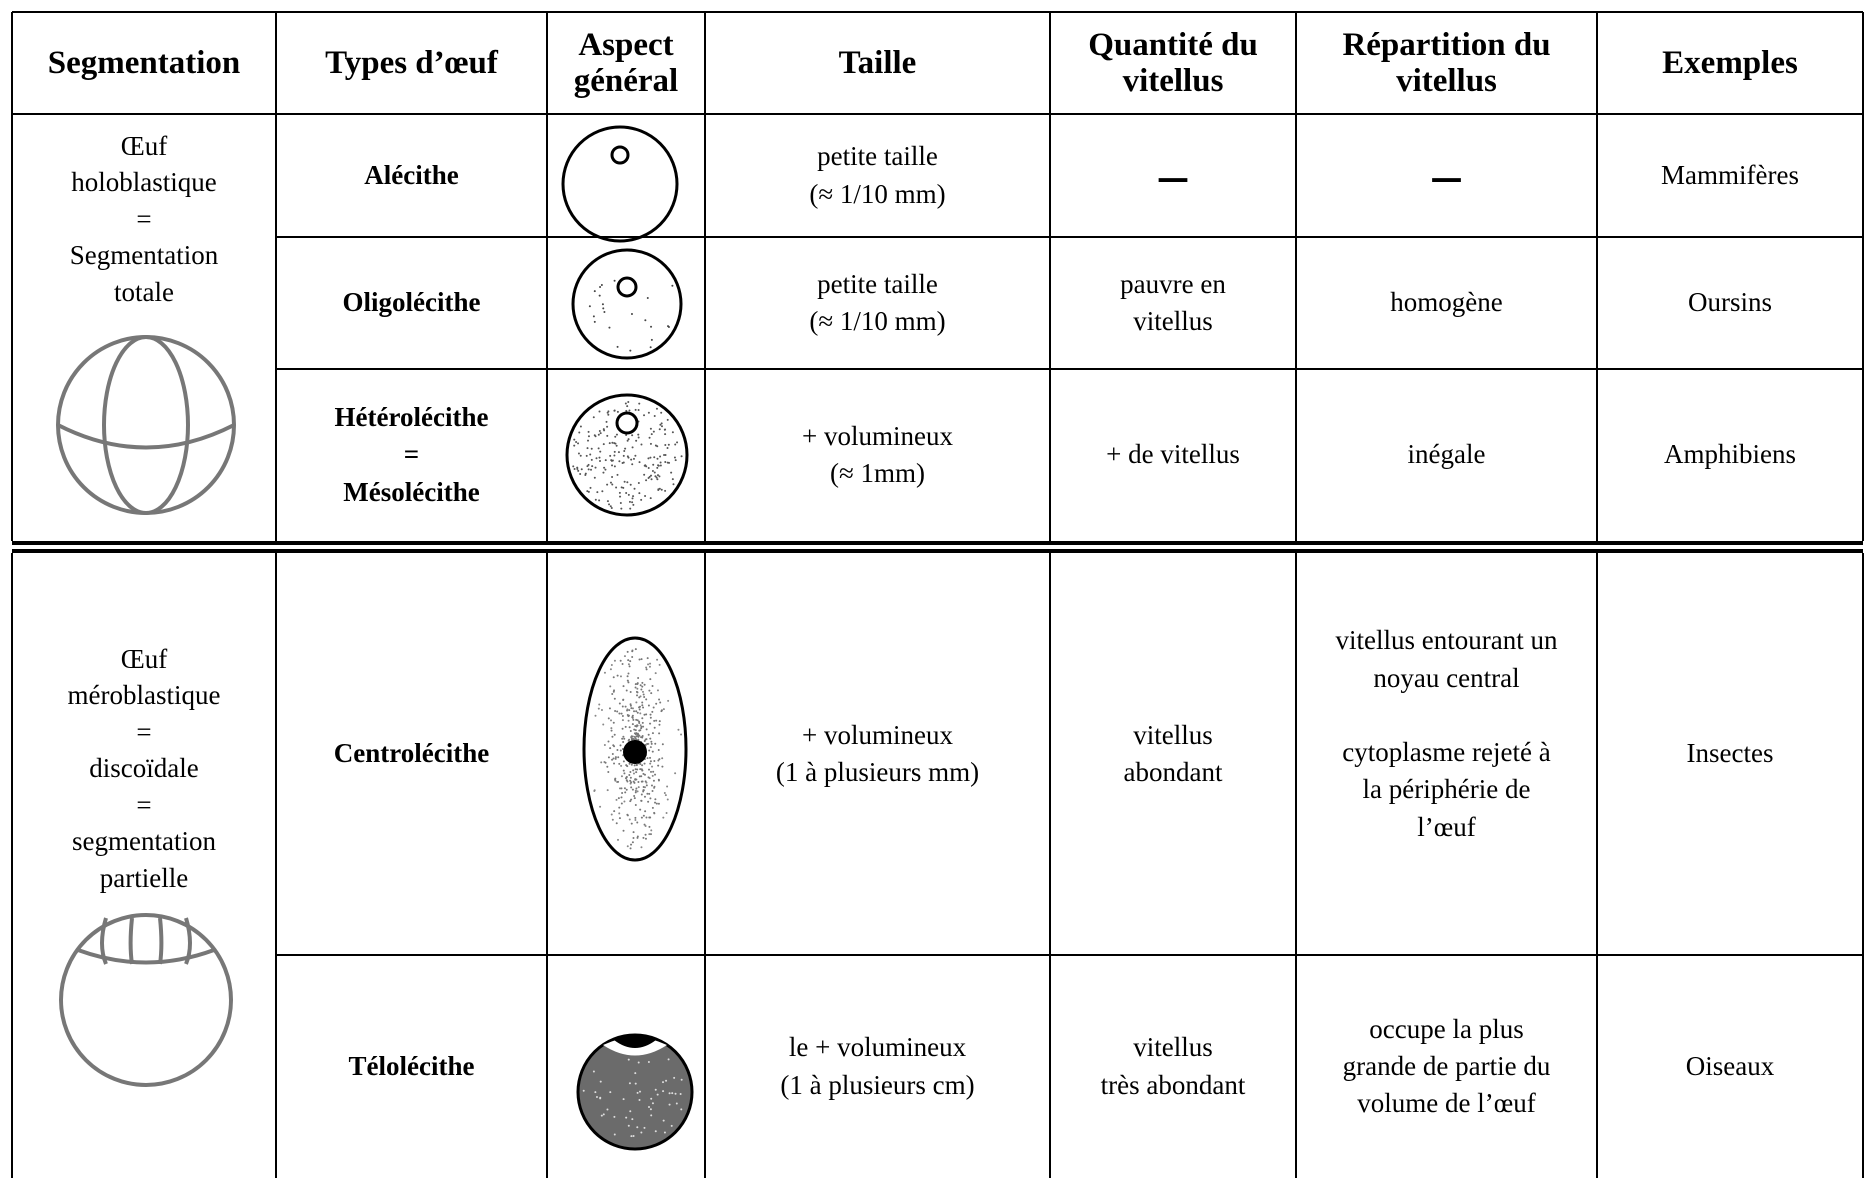 The height and width of the screenshot is (1178, 1865). I want to click on exemples-cell: Mammifères, so click(1730, 174).